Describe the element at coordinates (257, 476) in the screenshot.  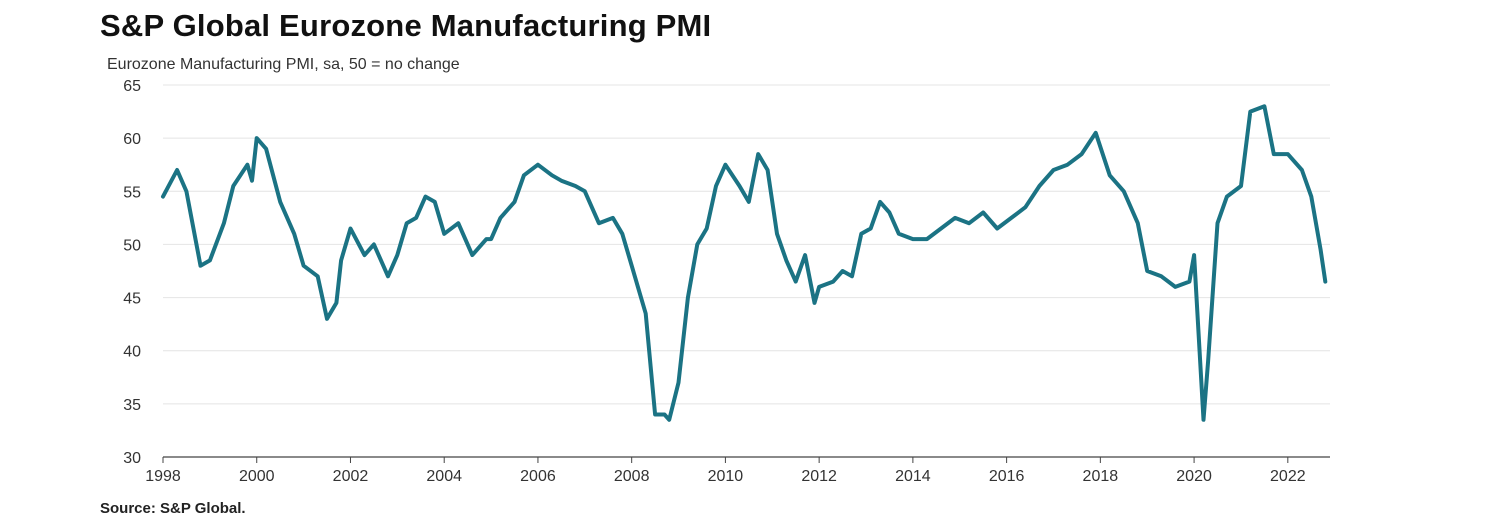
I see `x-tick-label: 2000` at that location.